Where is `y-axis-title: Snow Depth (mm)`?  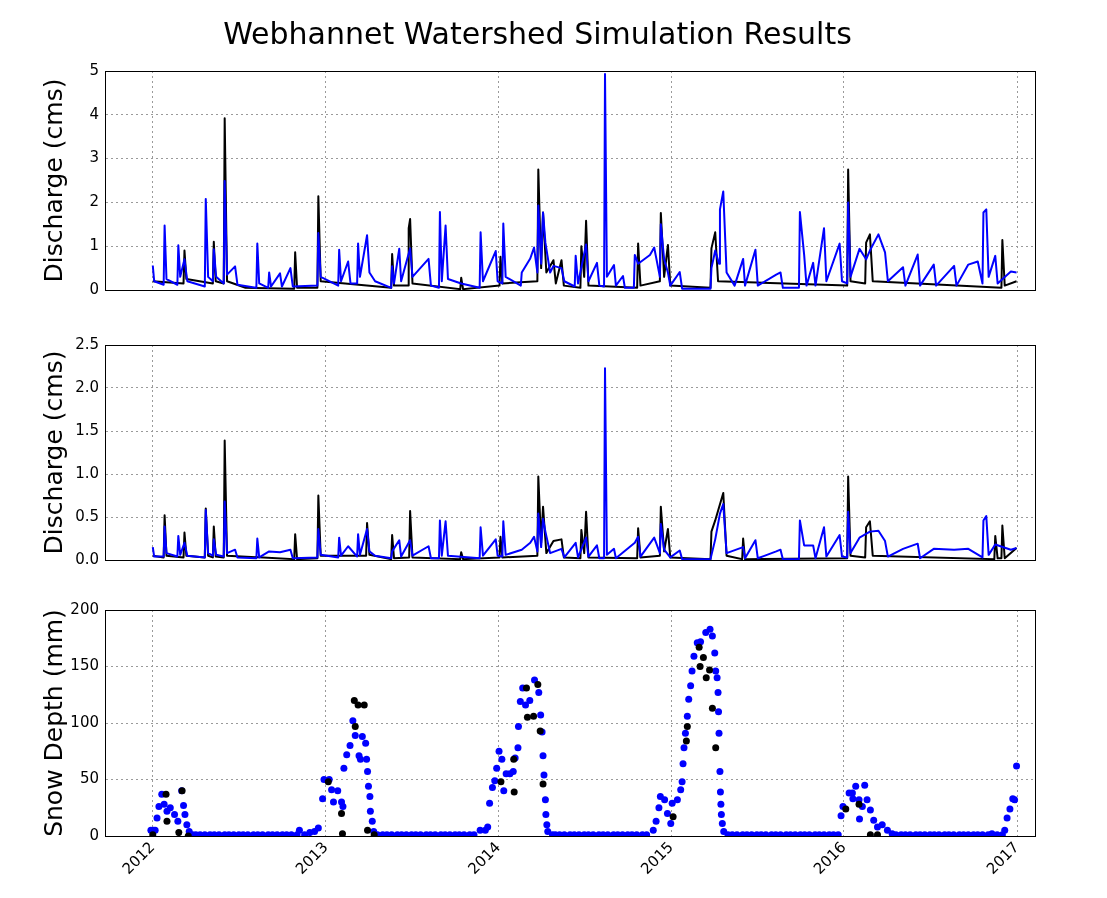 y-axis-title: Snow Depth (mm) is located at coordinates (53, 723).